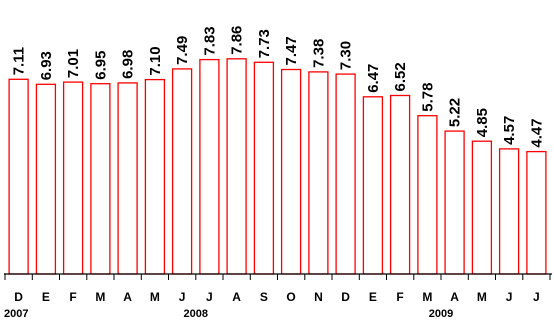 The width and height of the screenshot is (554, 322). I want to click on month-label-10: O, so click(290, 297).